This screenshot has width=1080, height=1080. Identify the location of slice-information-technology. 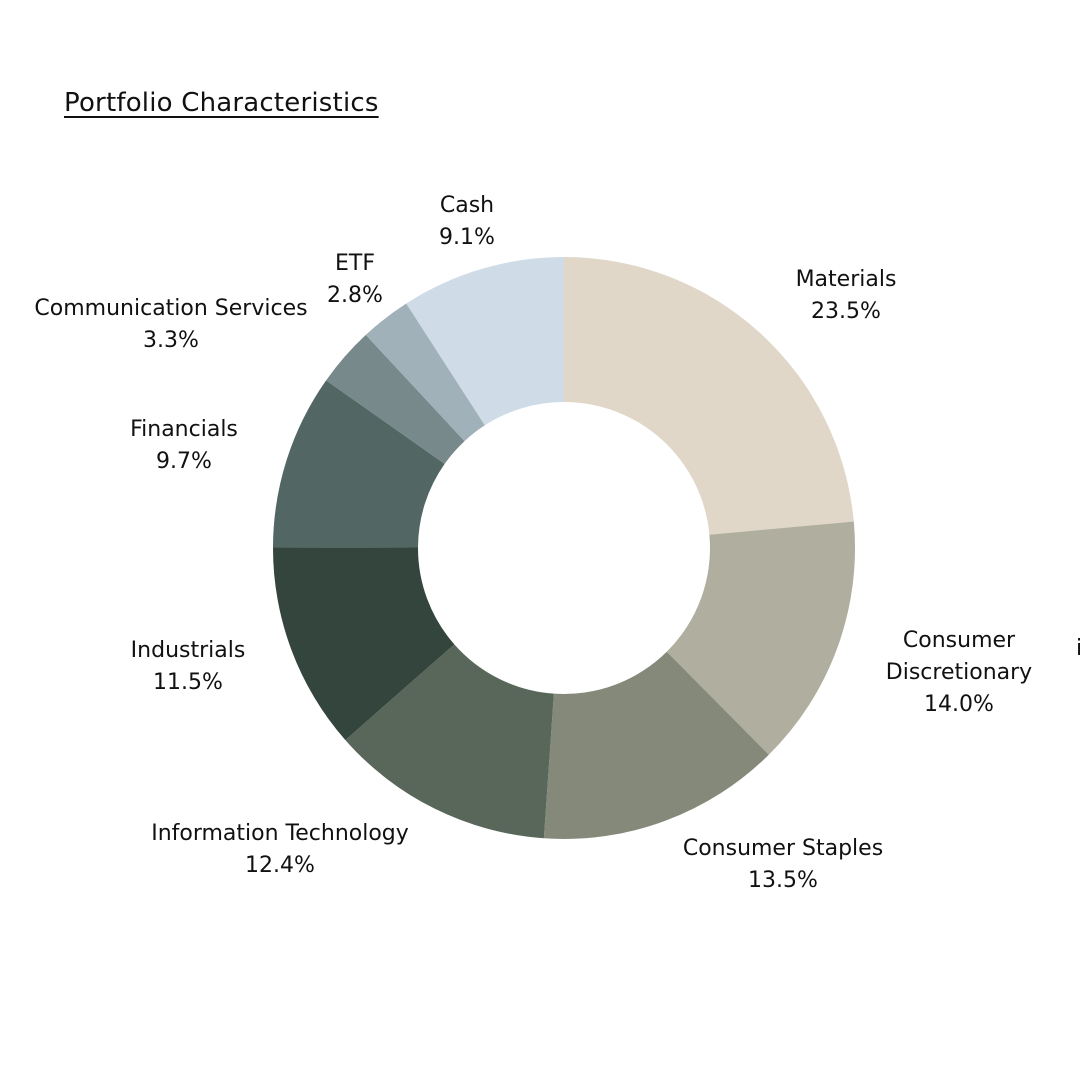
(449, 741).